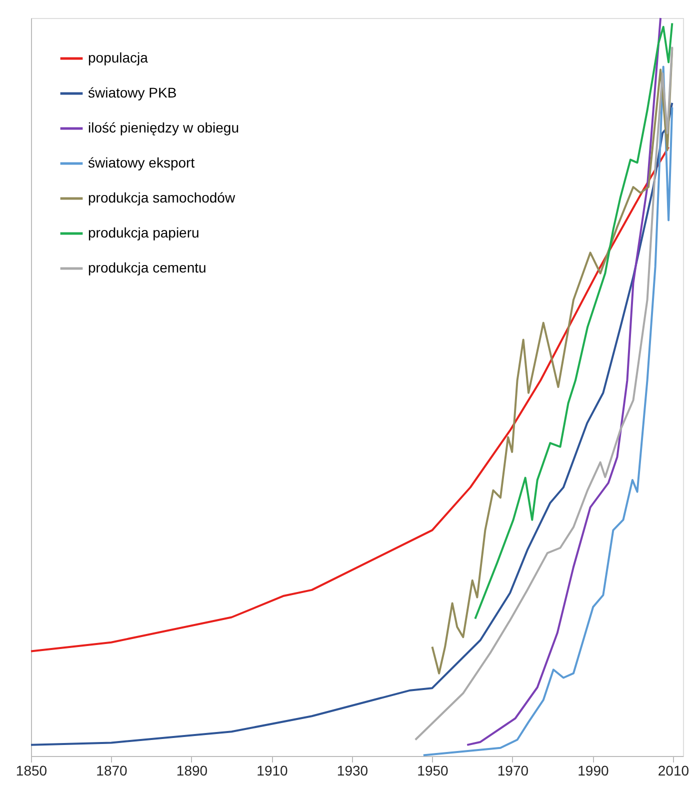 This screenshot has height=789, width=696. What do you see at coordinates (513, 770) in the screenshot?
I see `x-tick-label: 1970` at bounding box center [513, 770].